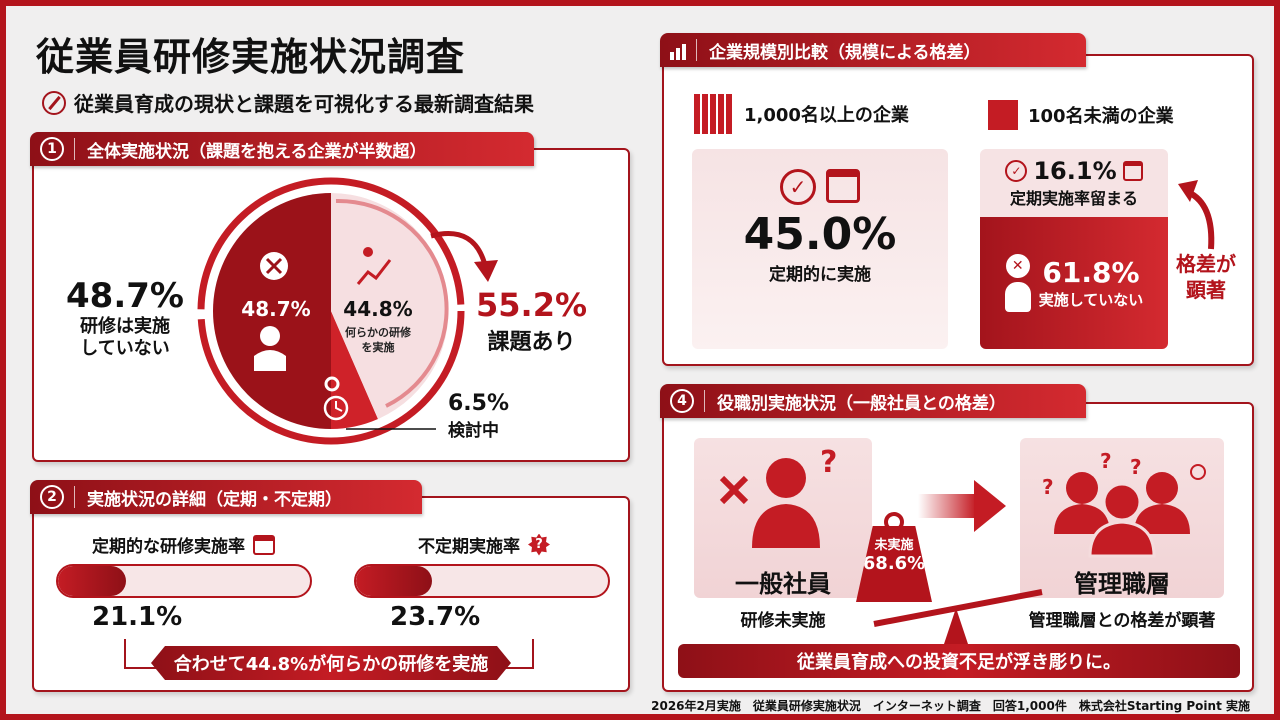 The image size is (1280, 720). Describe the element at coordinates (214, 499) in the screenshot. I see `section2-title: 実施状況の詳細（定期・不定期）` at that location.